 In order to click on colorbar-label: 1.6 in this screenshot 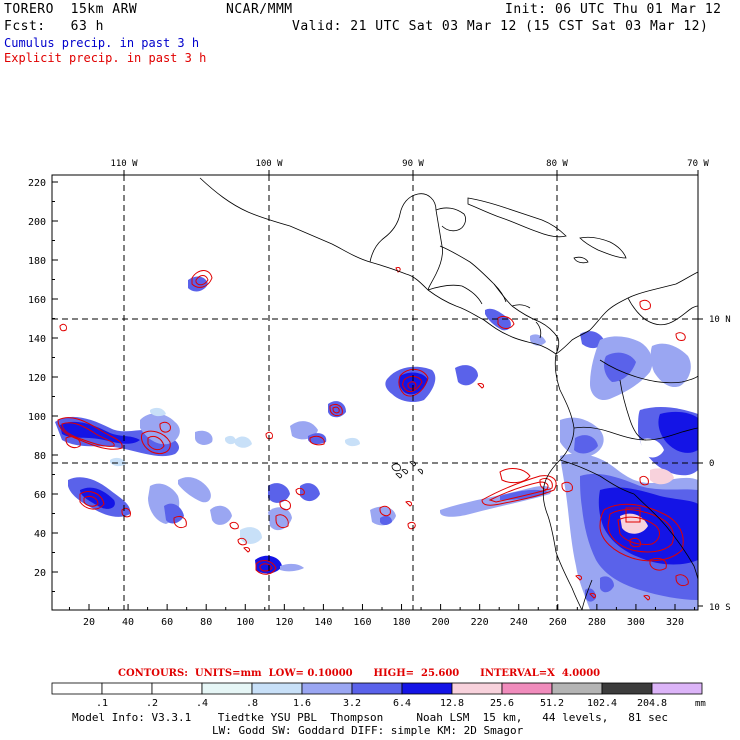, I will do `click(302, 703)`.